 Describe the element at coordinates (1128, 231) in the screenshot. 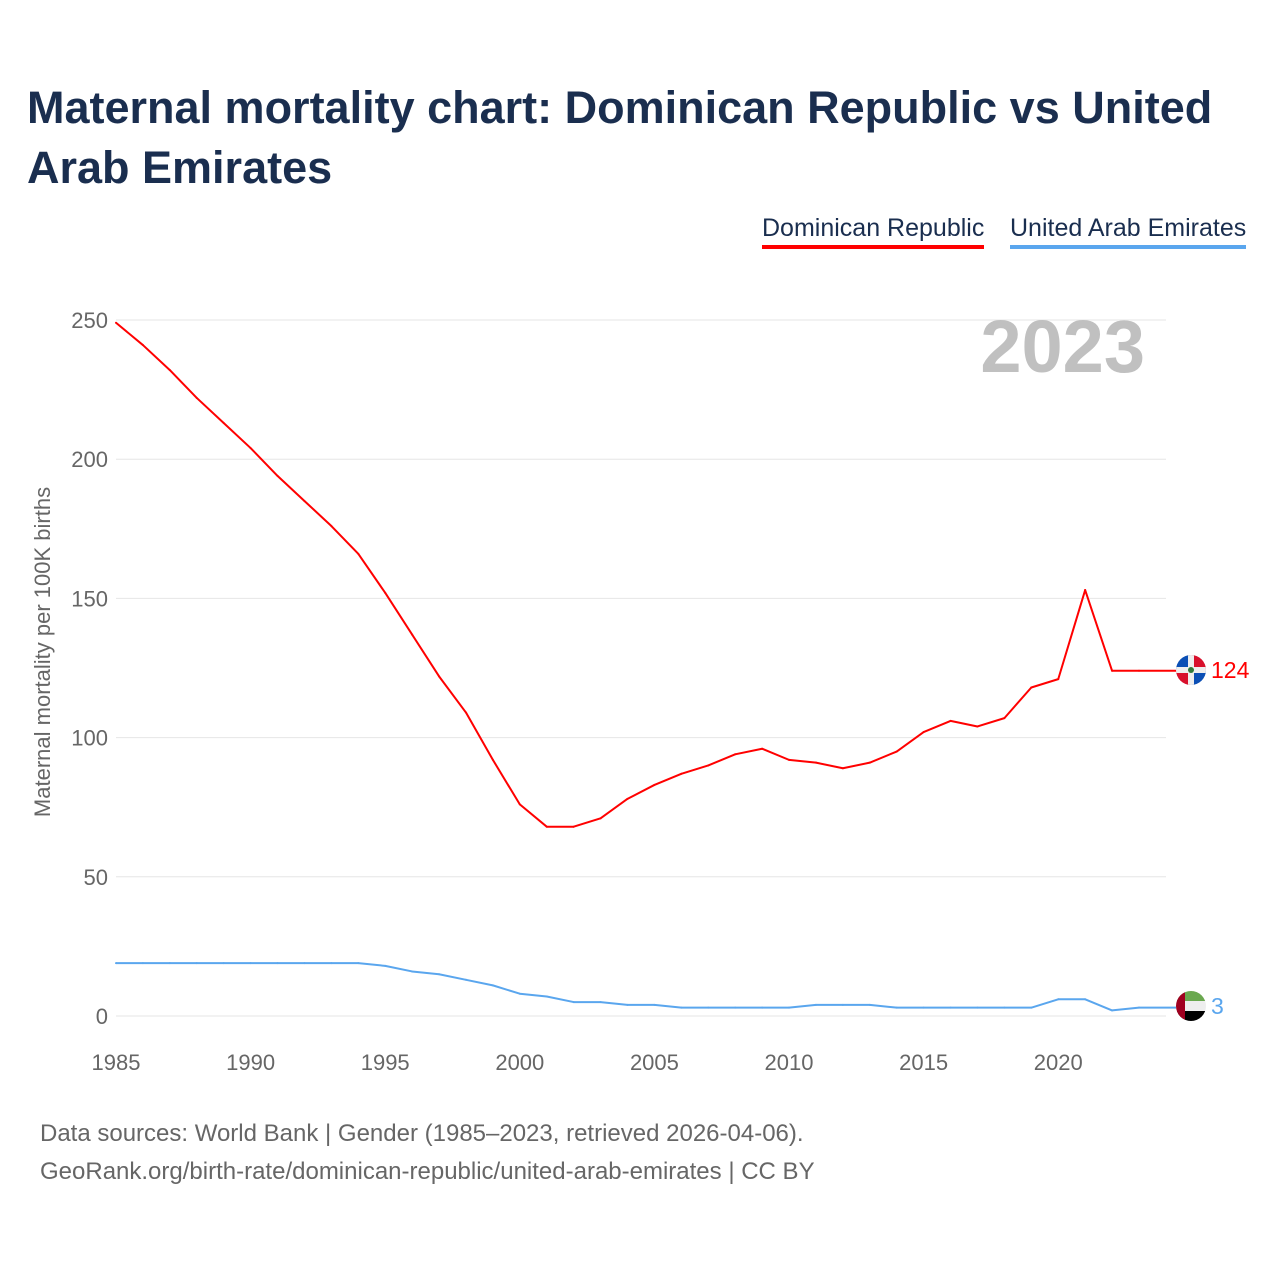

I see `legend-united-arab-emirates: United Arab Emirates` at that location.